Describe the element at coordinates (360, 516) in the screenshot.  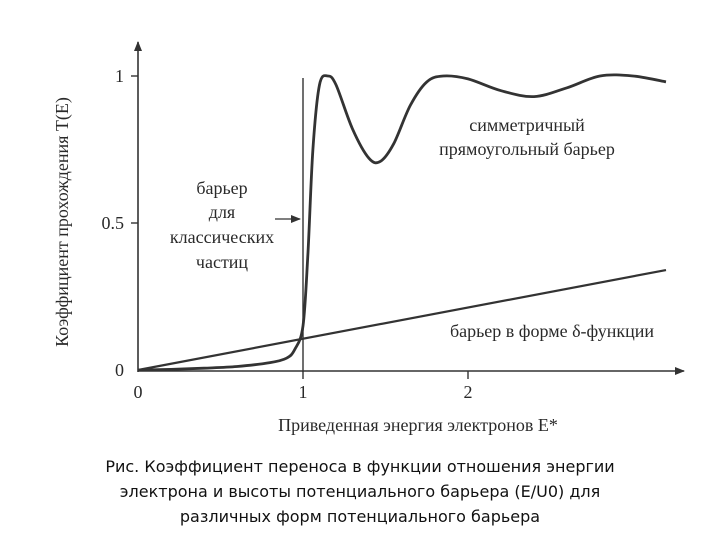
I see `caption-line: различных форм потенциального барьера` at that location.